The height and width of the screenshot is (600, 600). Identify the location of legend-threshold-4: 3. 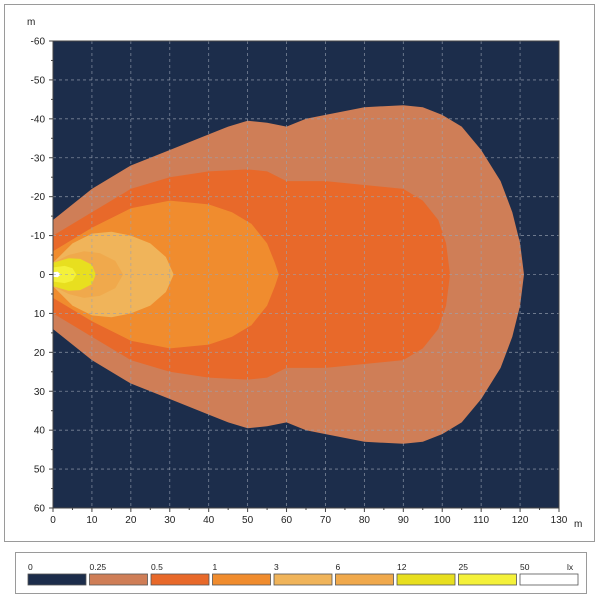
(276, 567).